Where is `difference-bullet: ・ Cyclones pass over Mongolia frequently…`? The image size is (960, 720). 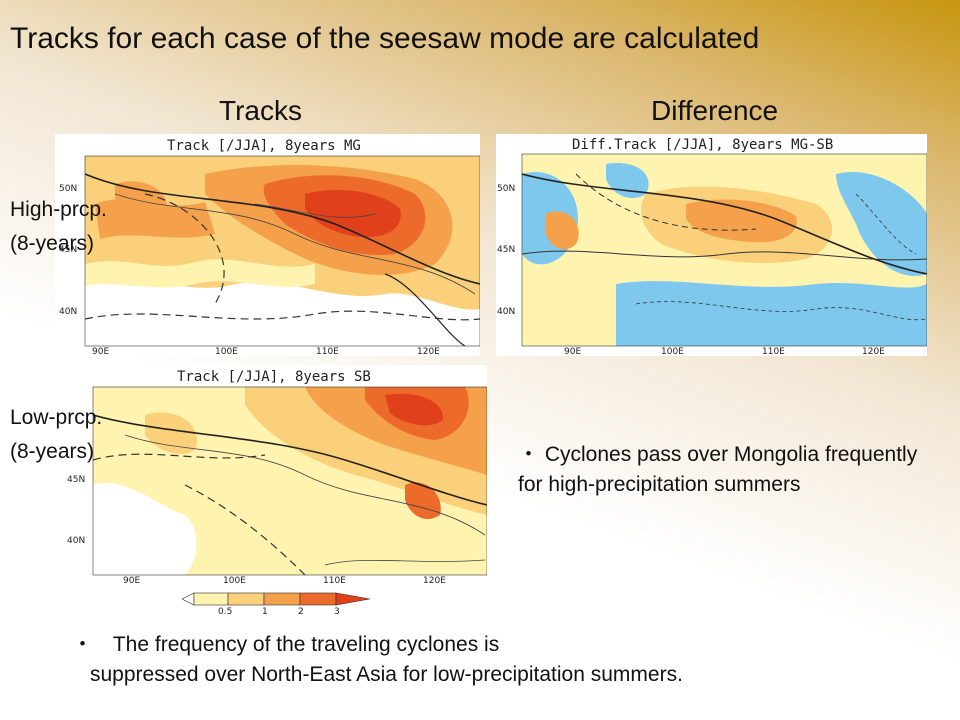 difference-bullet: ・ Cyclones pass over Mongolia frequently… is located at coordinates (718, 470).